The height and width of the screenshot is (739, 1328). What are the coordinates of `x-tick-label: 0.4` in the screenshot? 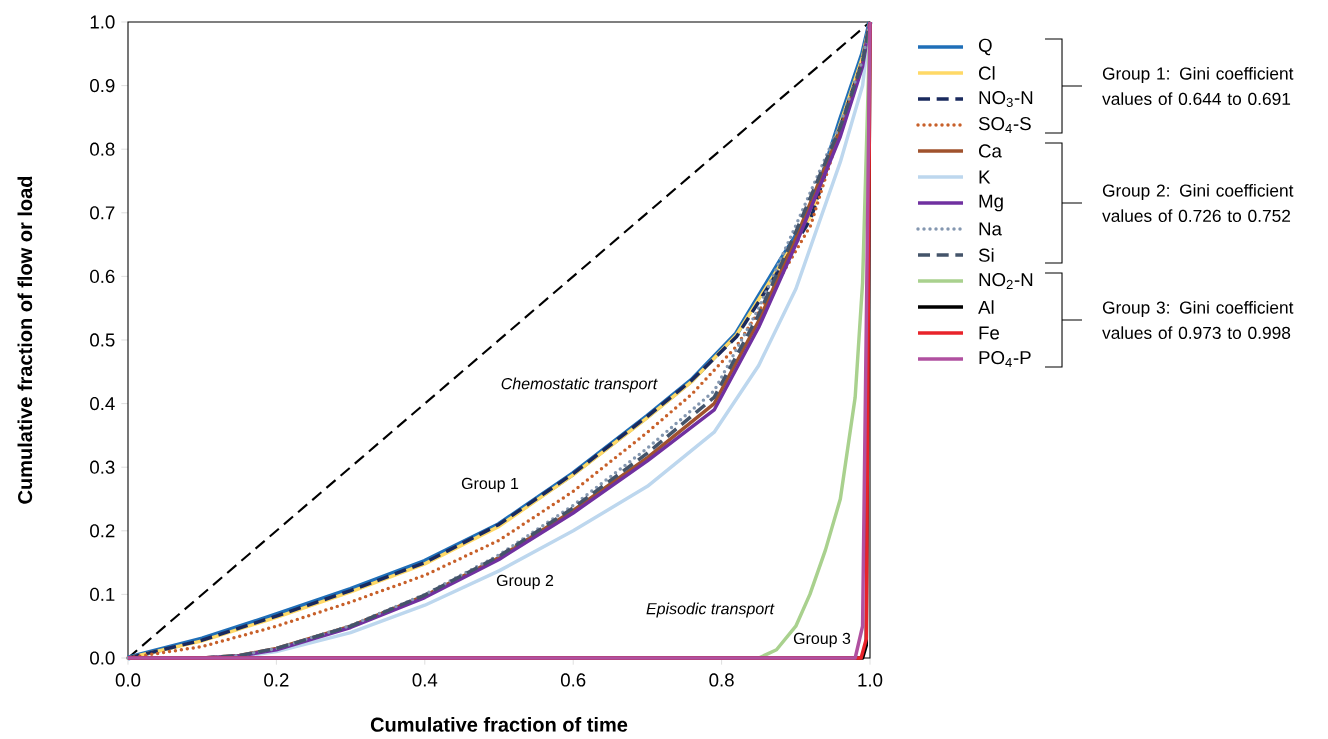 It's located at (425, 680).